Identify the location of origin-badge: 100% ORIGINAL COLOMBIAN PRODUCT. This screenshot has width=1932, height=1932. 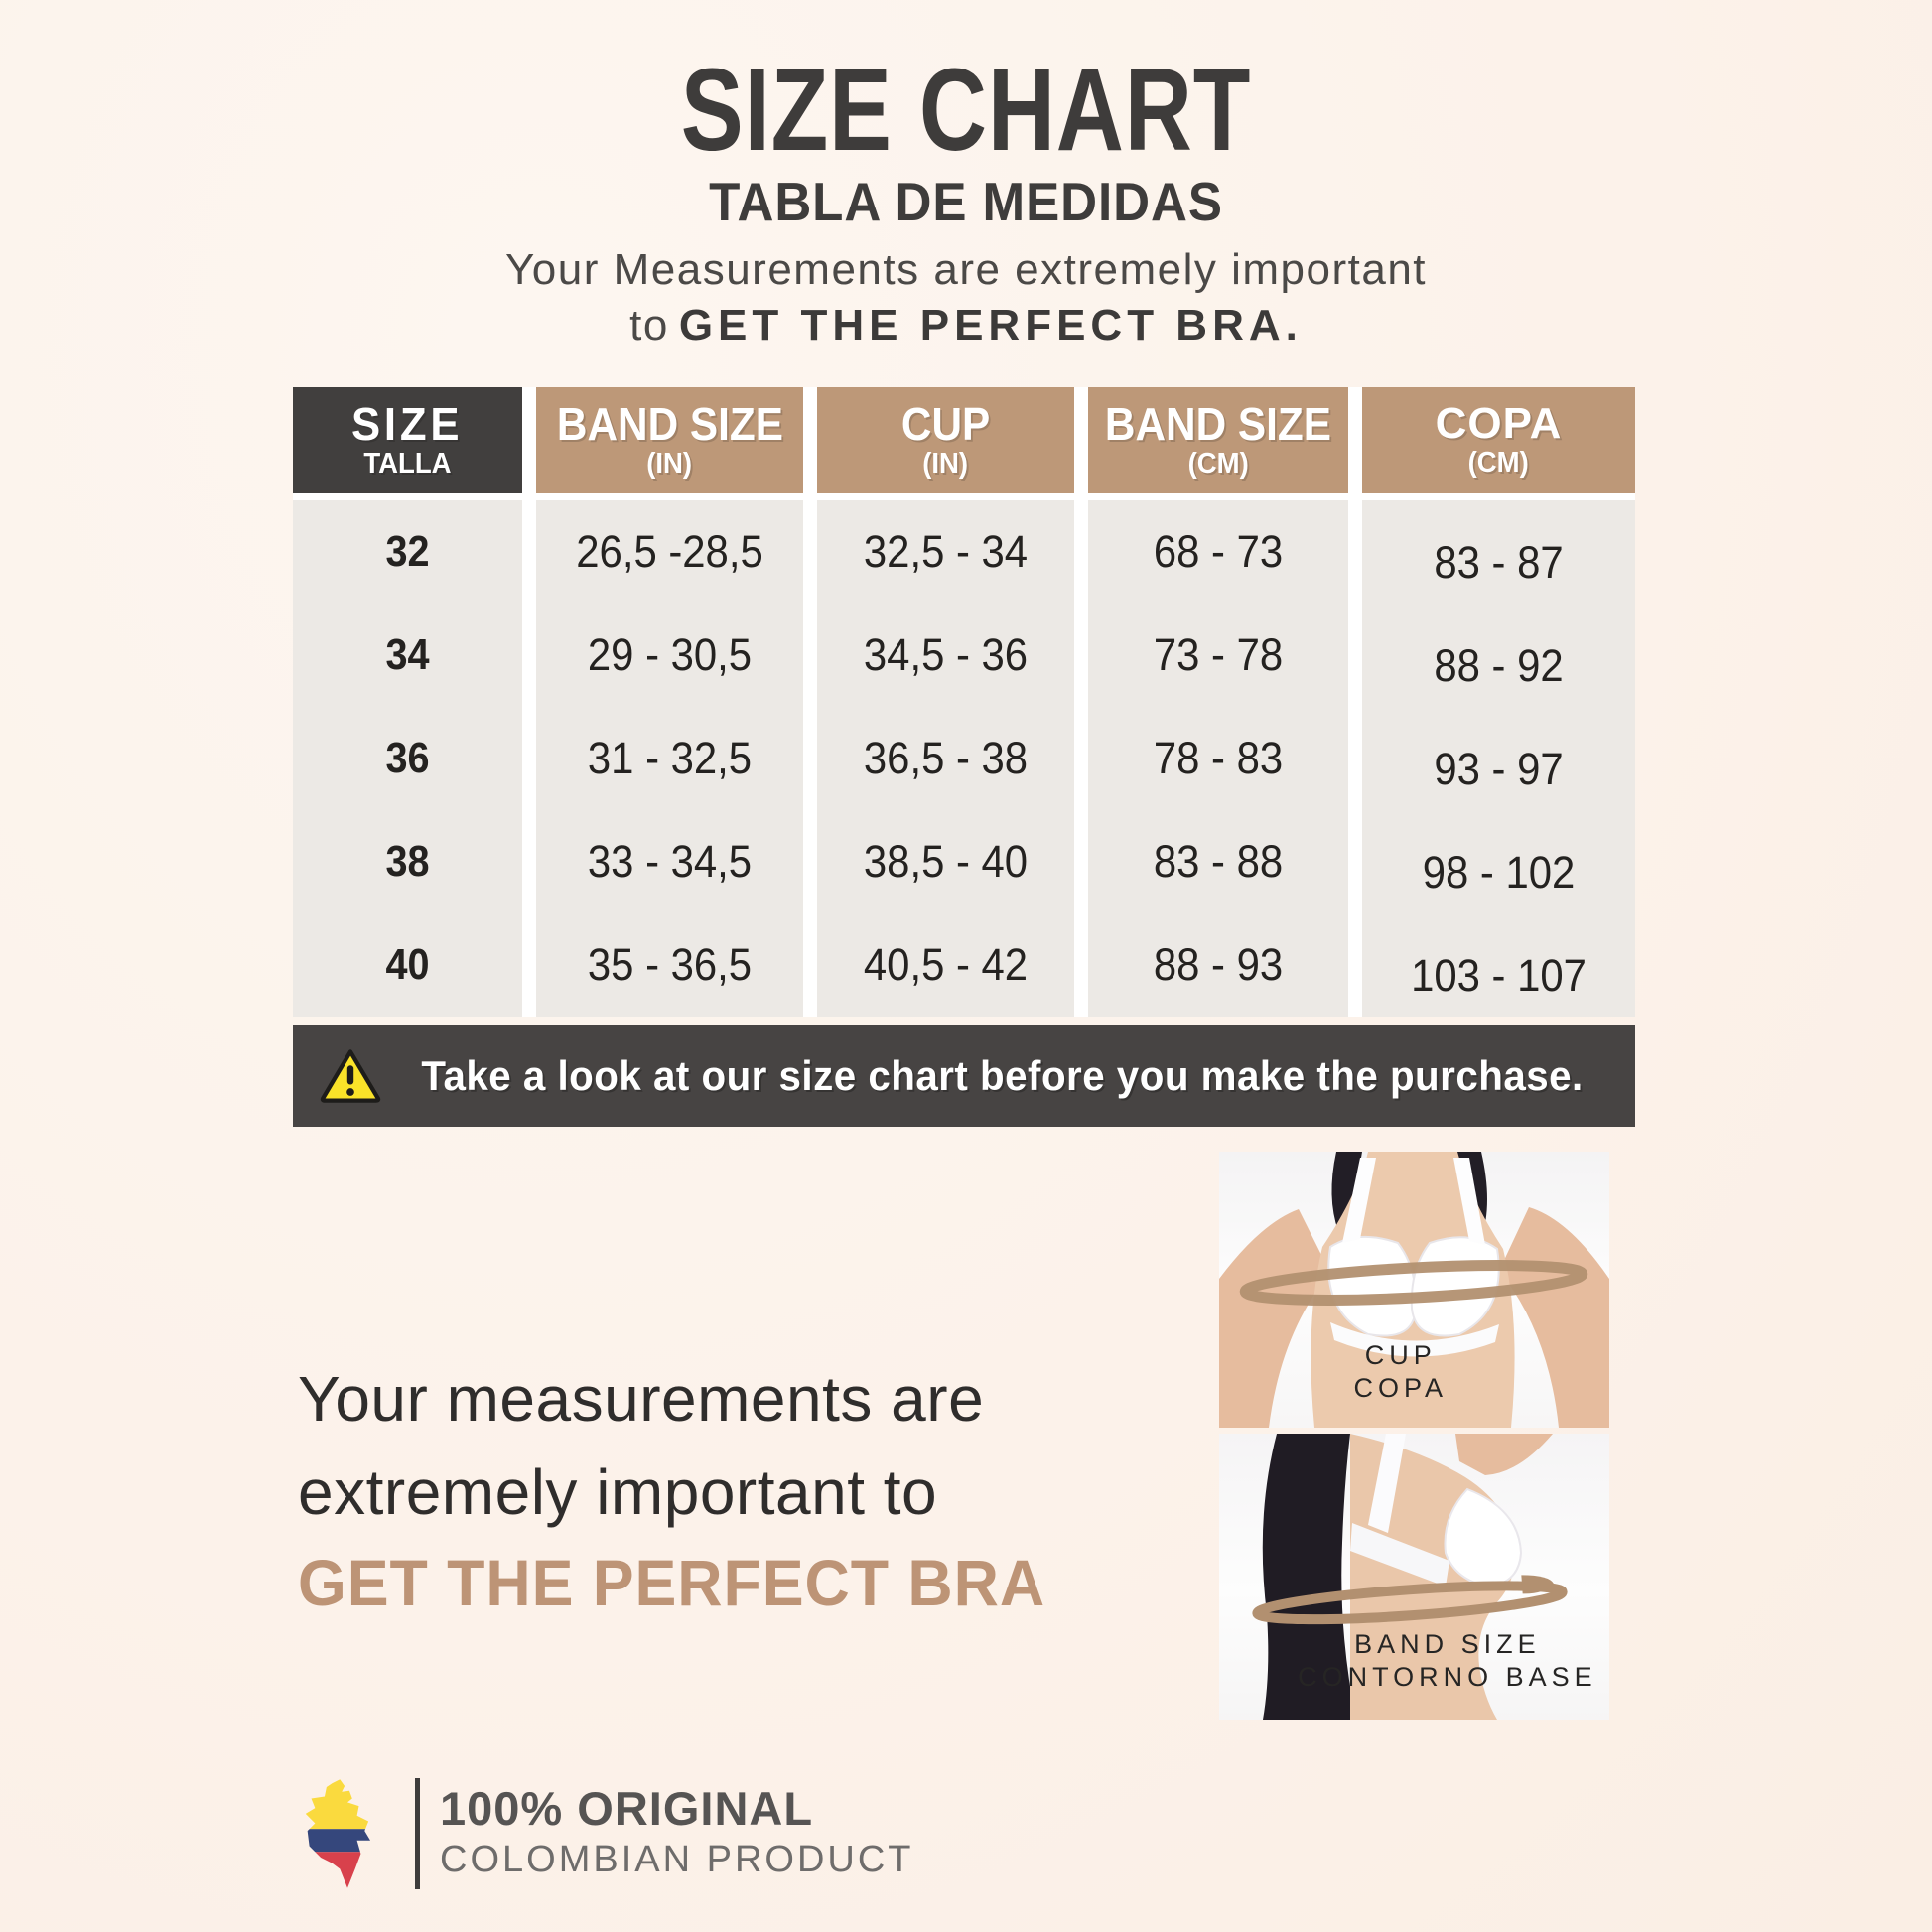
(606, 1833).